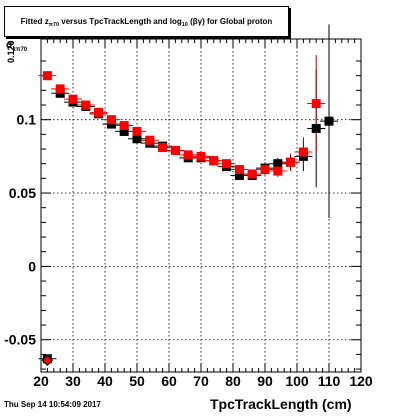 This screenshot has height=419, width=400. I want to click on y-axis-label-sub: zπ70, so click(20, 50).